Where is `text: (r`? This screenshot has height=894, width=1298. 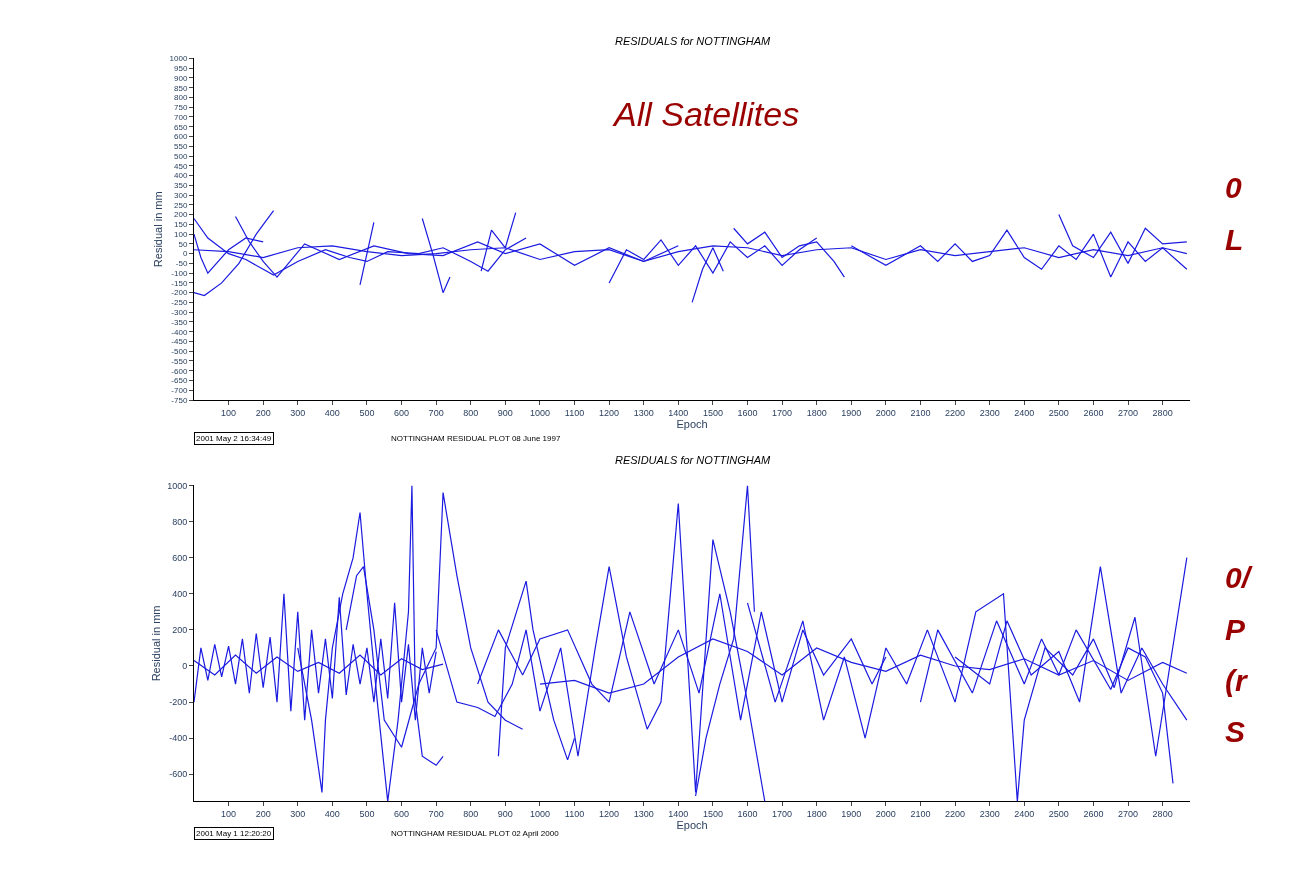 text: (r is located at coordinates (1237, 680).